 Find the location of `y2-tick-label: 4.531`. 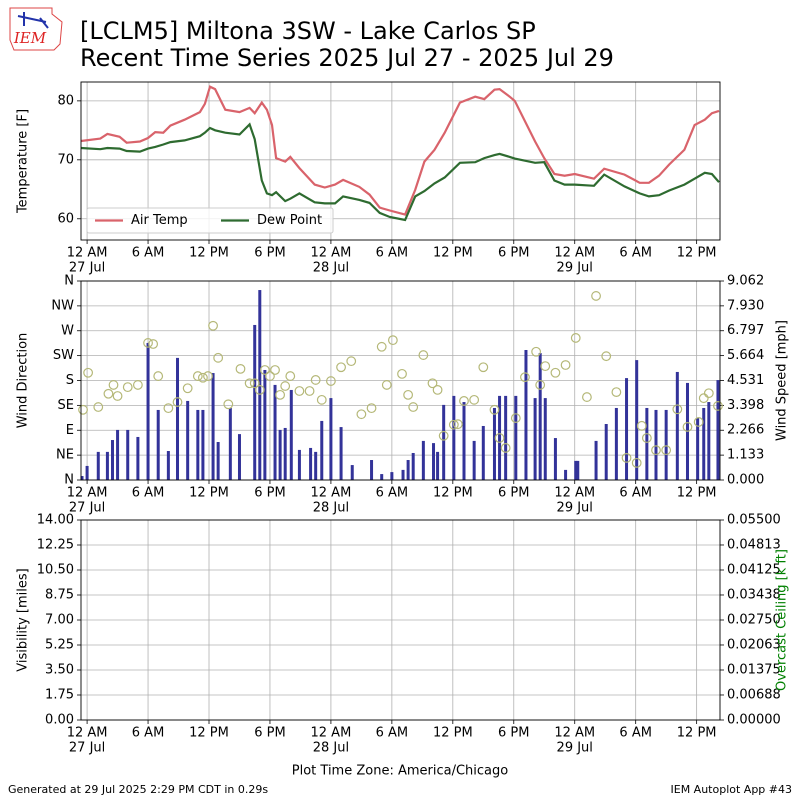

y2-tick-label: 4.531 is located at coordinates (745, 380).